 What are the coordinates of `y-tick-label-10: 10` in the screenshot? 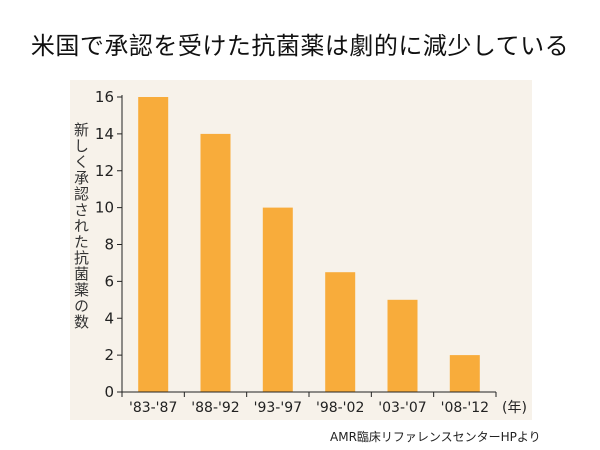 It's located at (104, 208).